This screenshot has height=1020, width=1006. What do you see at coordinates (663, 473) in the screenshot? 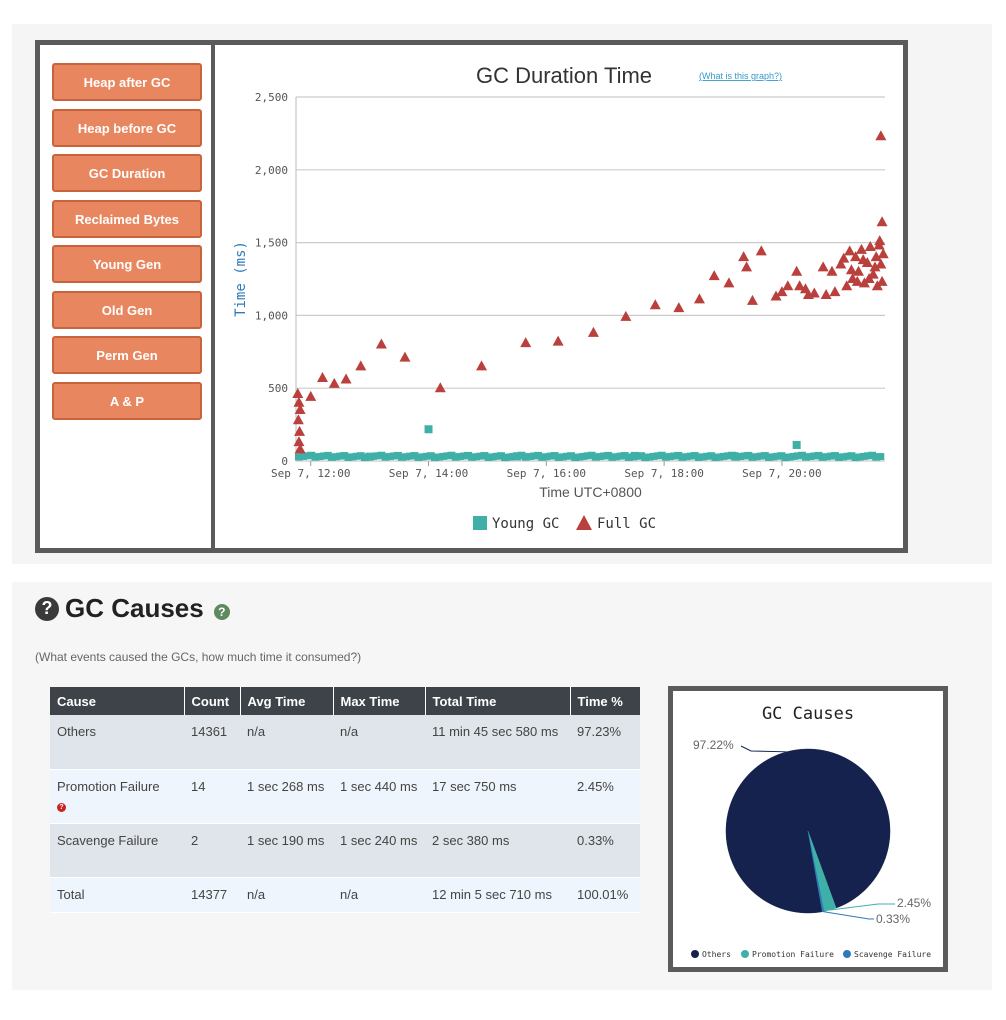
I see `x-tick-label: Sep 7, 18:00` at bounding box center [663, 473].